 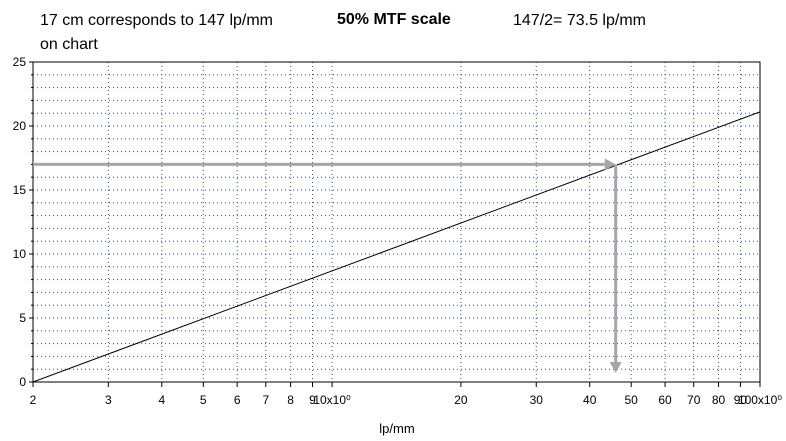 What do you see at coordinates (394, 19) in the screenshot?
I see `chart-title: 50% MTF scale` at bounding box center [394, 19].